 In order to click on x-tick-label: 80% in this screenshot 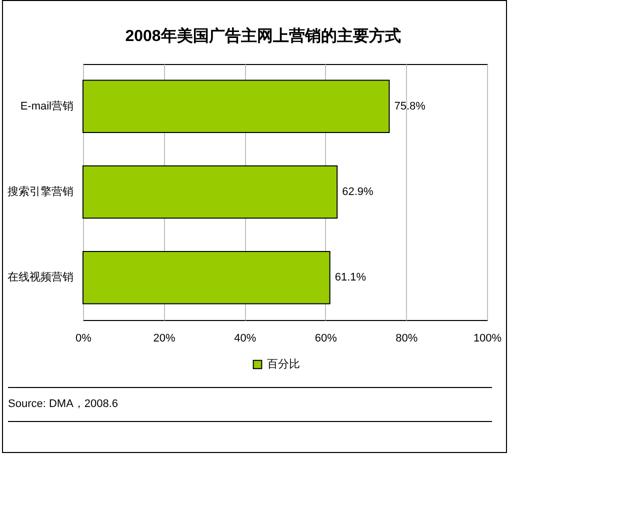, I will do `click(407, 338)`.